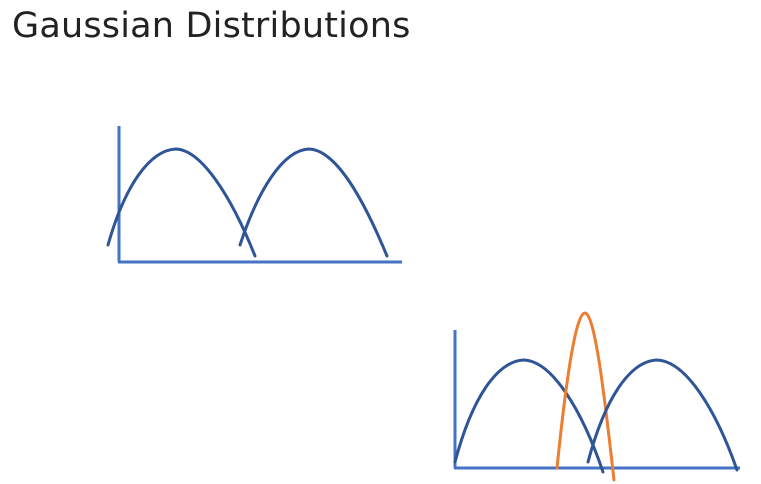  What do you see at coordinates (585, 396) in the screenshot?
I see `gaussian-curve-narrow` at bounding box center [585, 396].